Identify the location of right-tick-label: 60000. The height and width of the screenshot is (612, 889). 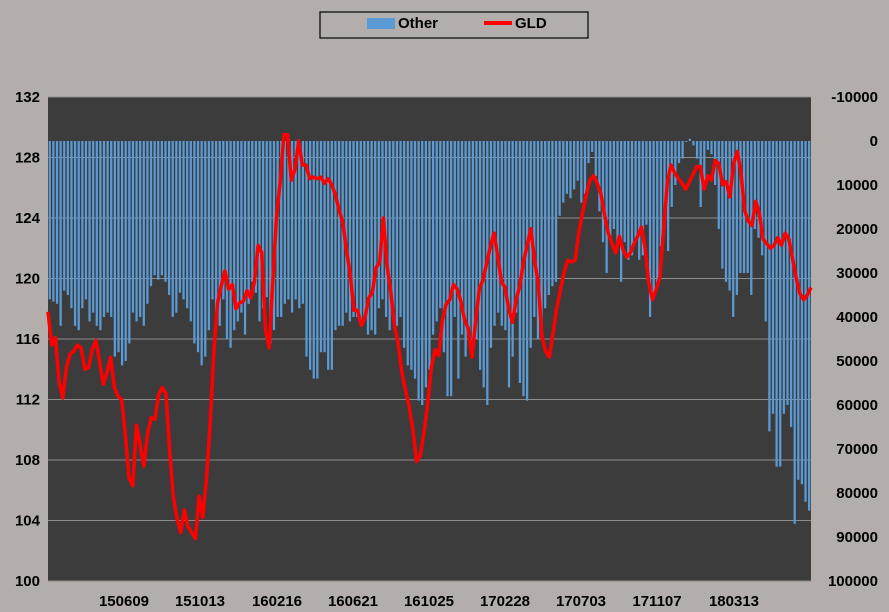
(857, 405).